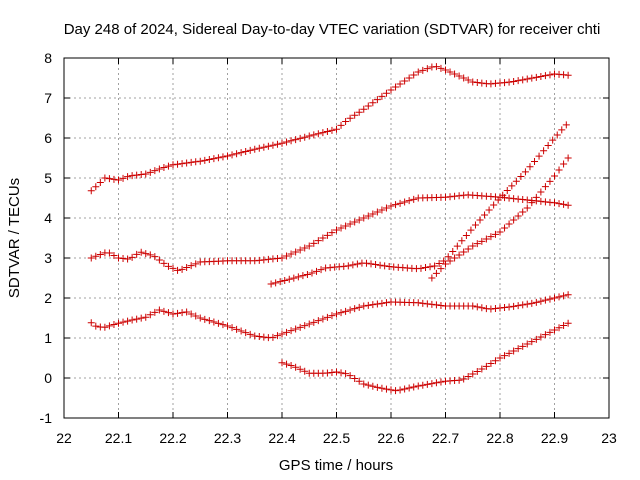 The height and width of the screenshot is (480, 640). Describe the element at coordinates (281, 438) in the screenshot. I see `x-tick-label: 22.4` at that location.